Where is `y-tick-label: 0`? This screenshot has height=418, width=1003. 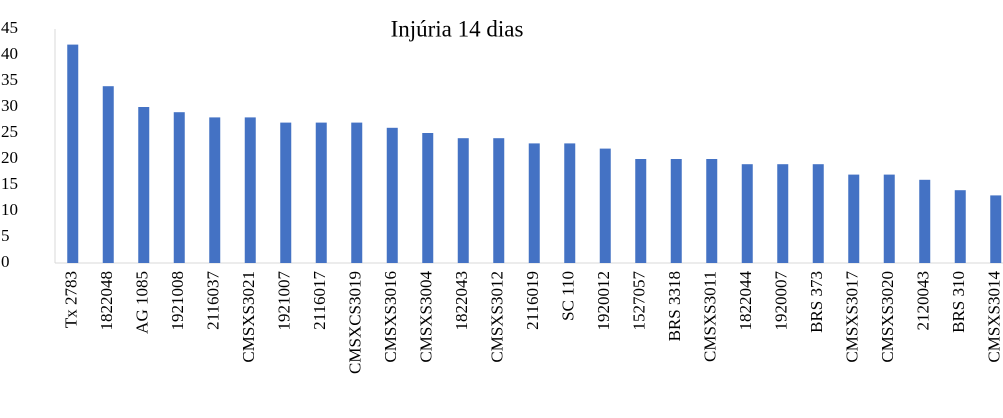 y-tick-label: 0 is located at coordinates (5, 261).